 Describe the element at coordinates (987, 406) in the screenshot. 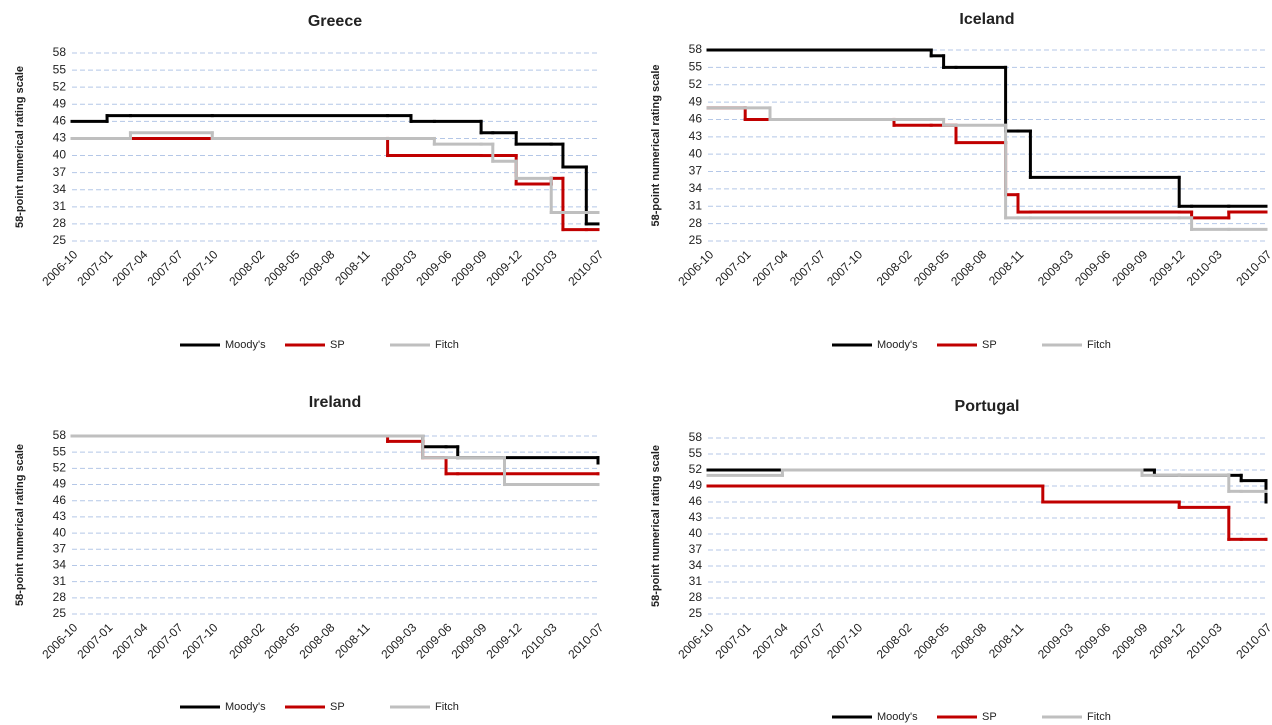

I see `chart-title: Portugal` at that location.